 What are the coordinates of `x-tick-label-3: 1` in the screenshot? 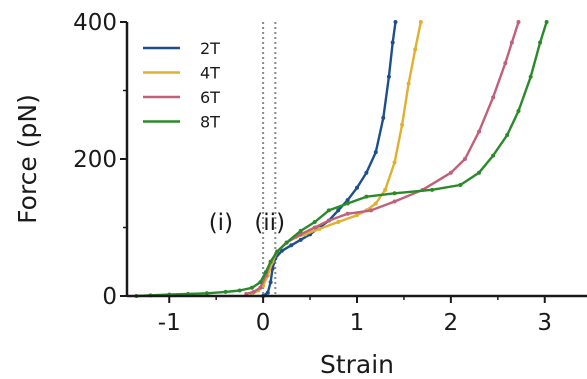 It's located at (357, 323).